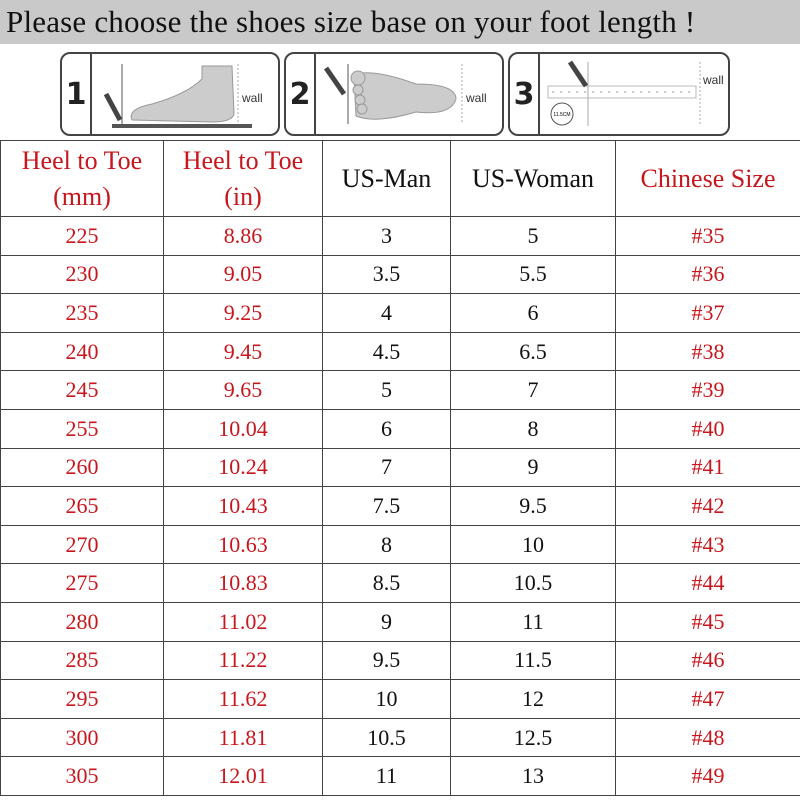 Image resolution: width=800 pixels, height=800 pixels. I want to click on table-cell: 13, so click(533, 776).